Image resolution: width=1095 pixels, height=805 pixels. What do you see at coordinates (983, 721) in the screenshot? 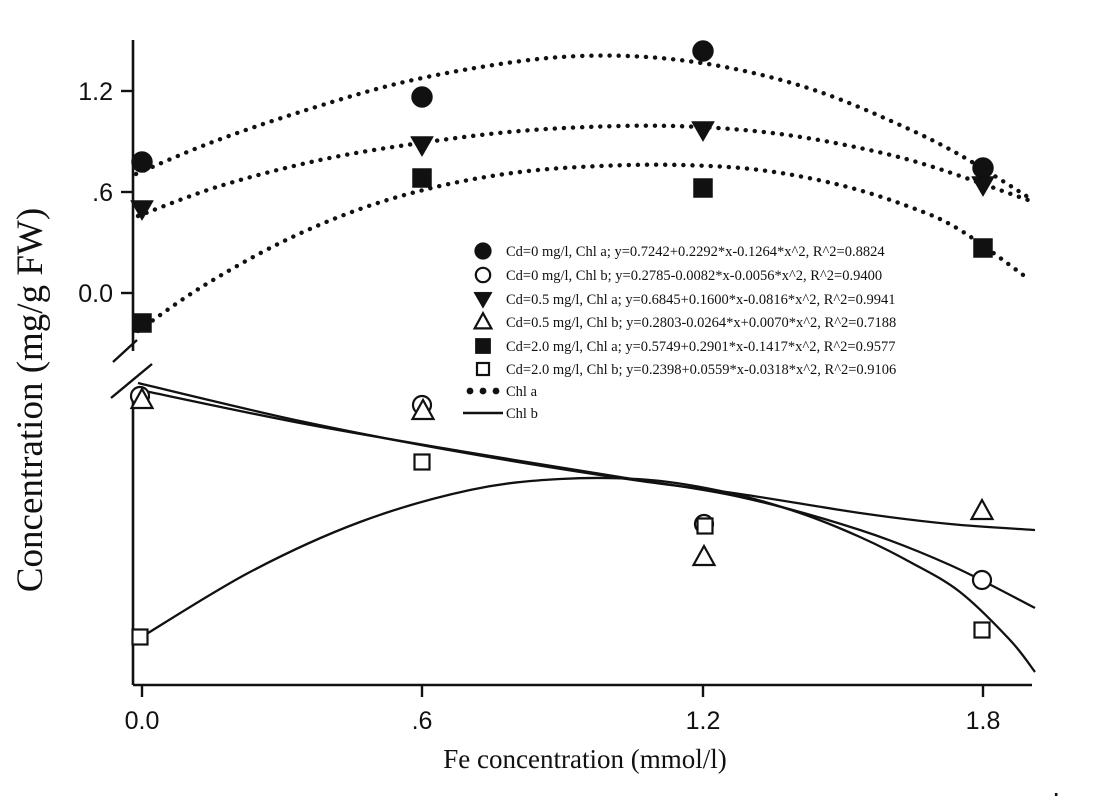
I see `x-tick-label: 1.8` at bounding box center [983, 721].